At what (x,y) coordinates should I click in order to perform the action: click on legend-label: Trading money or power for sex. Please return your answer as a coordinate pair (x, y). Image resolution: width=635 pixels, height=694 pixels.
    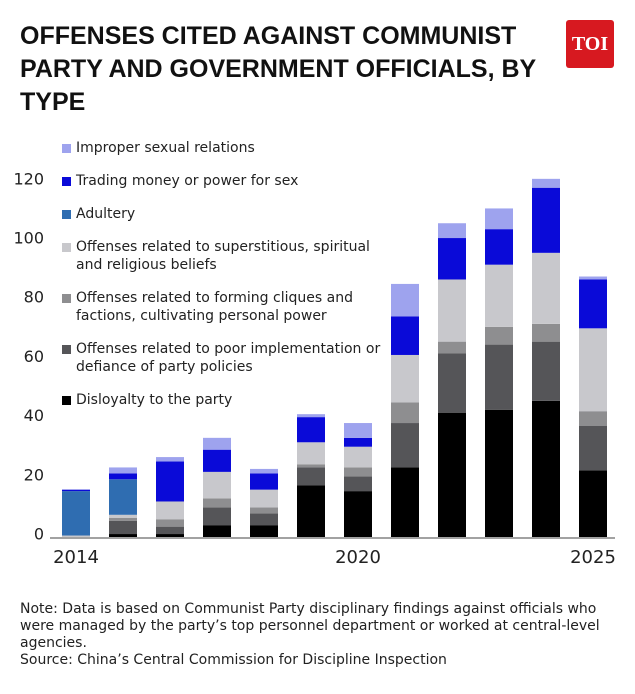
    Looking at the image, I should click on (187, 181).